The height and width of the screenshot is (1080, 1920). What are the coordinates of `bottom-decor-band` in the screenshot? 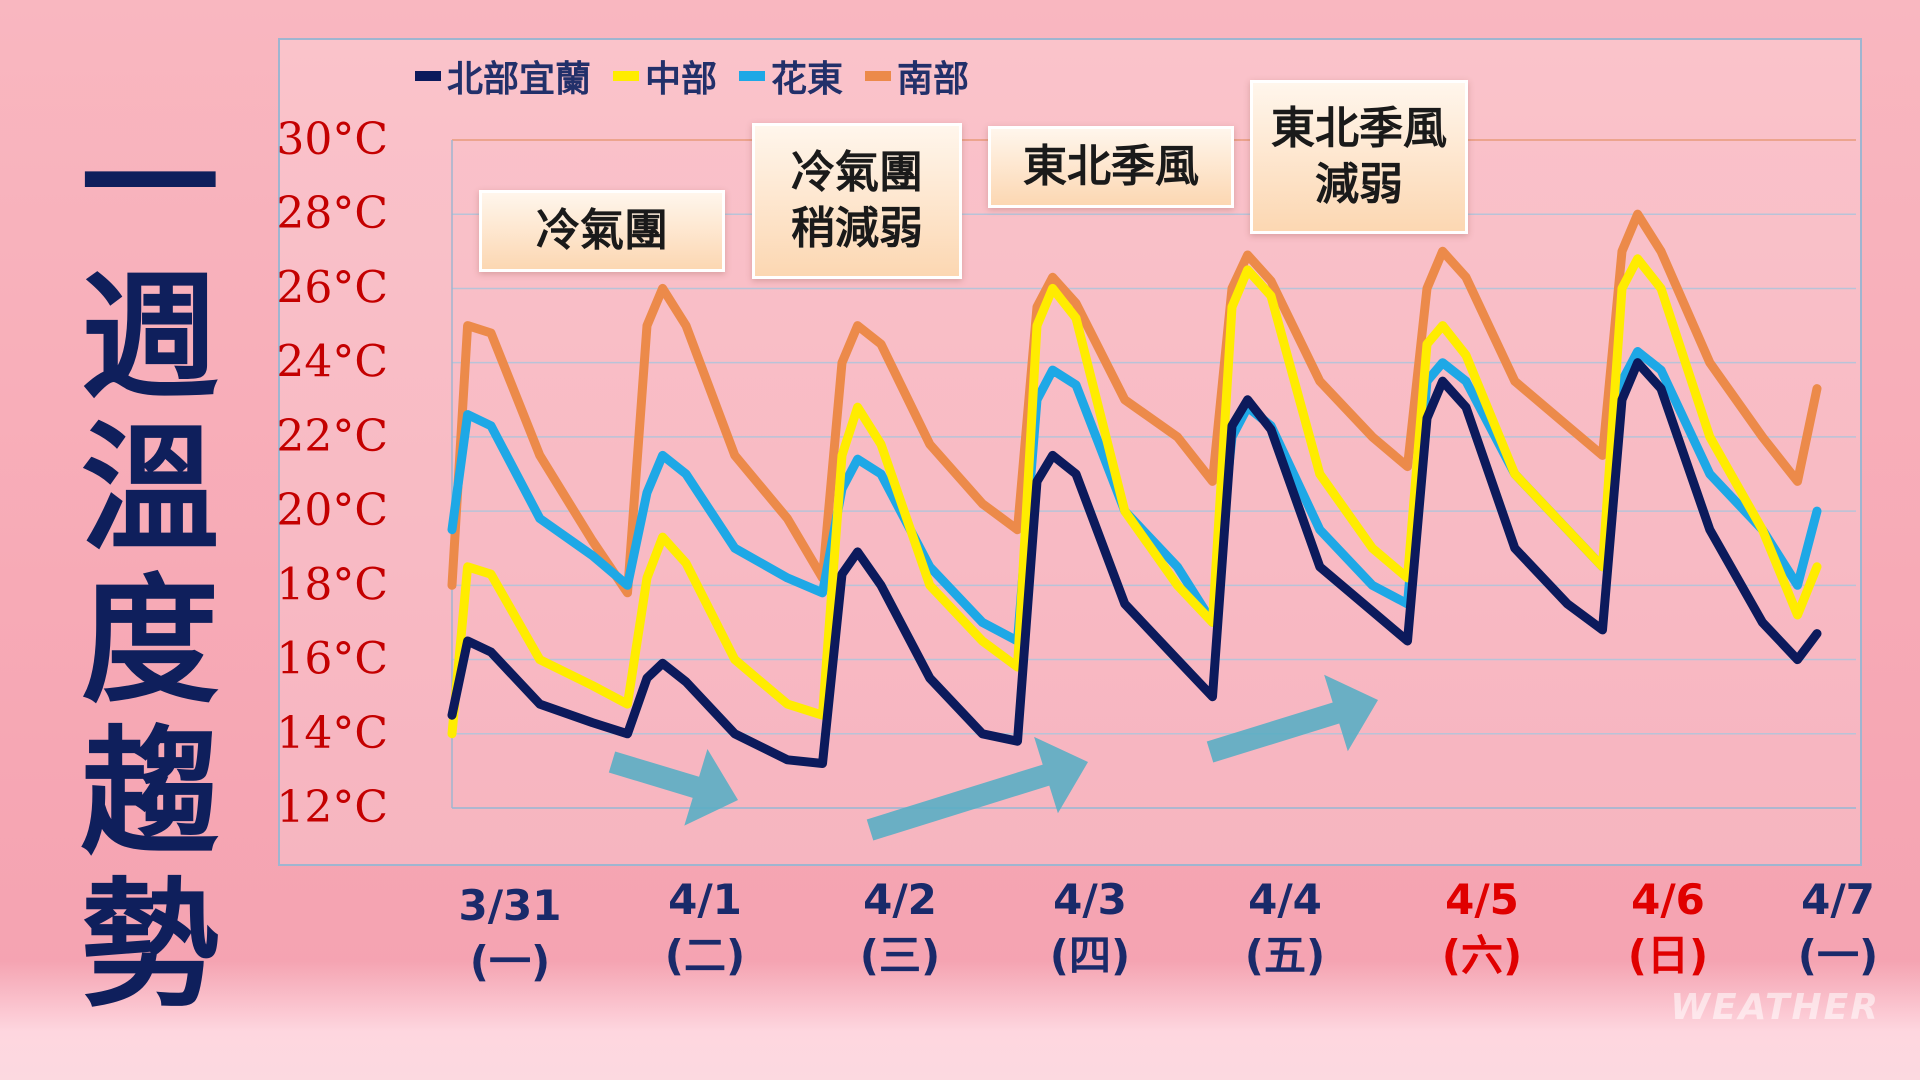 It's located at (960, 1020).